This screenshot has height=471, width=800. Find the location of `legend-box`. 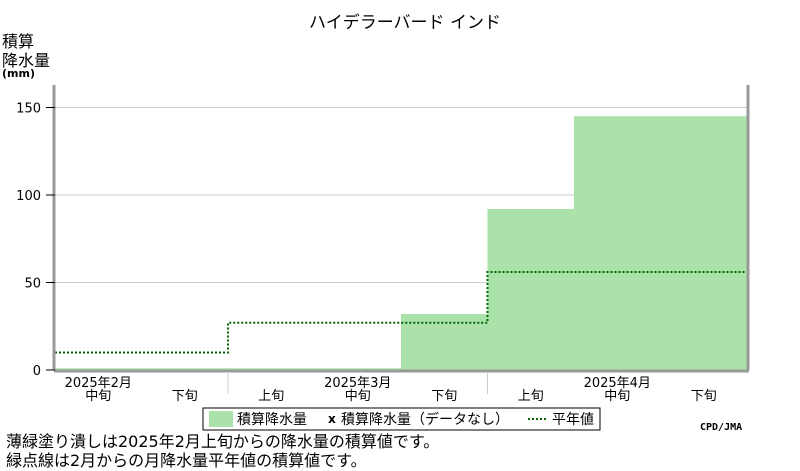

legend-box is located at coordinates (401, 419).